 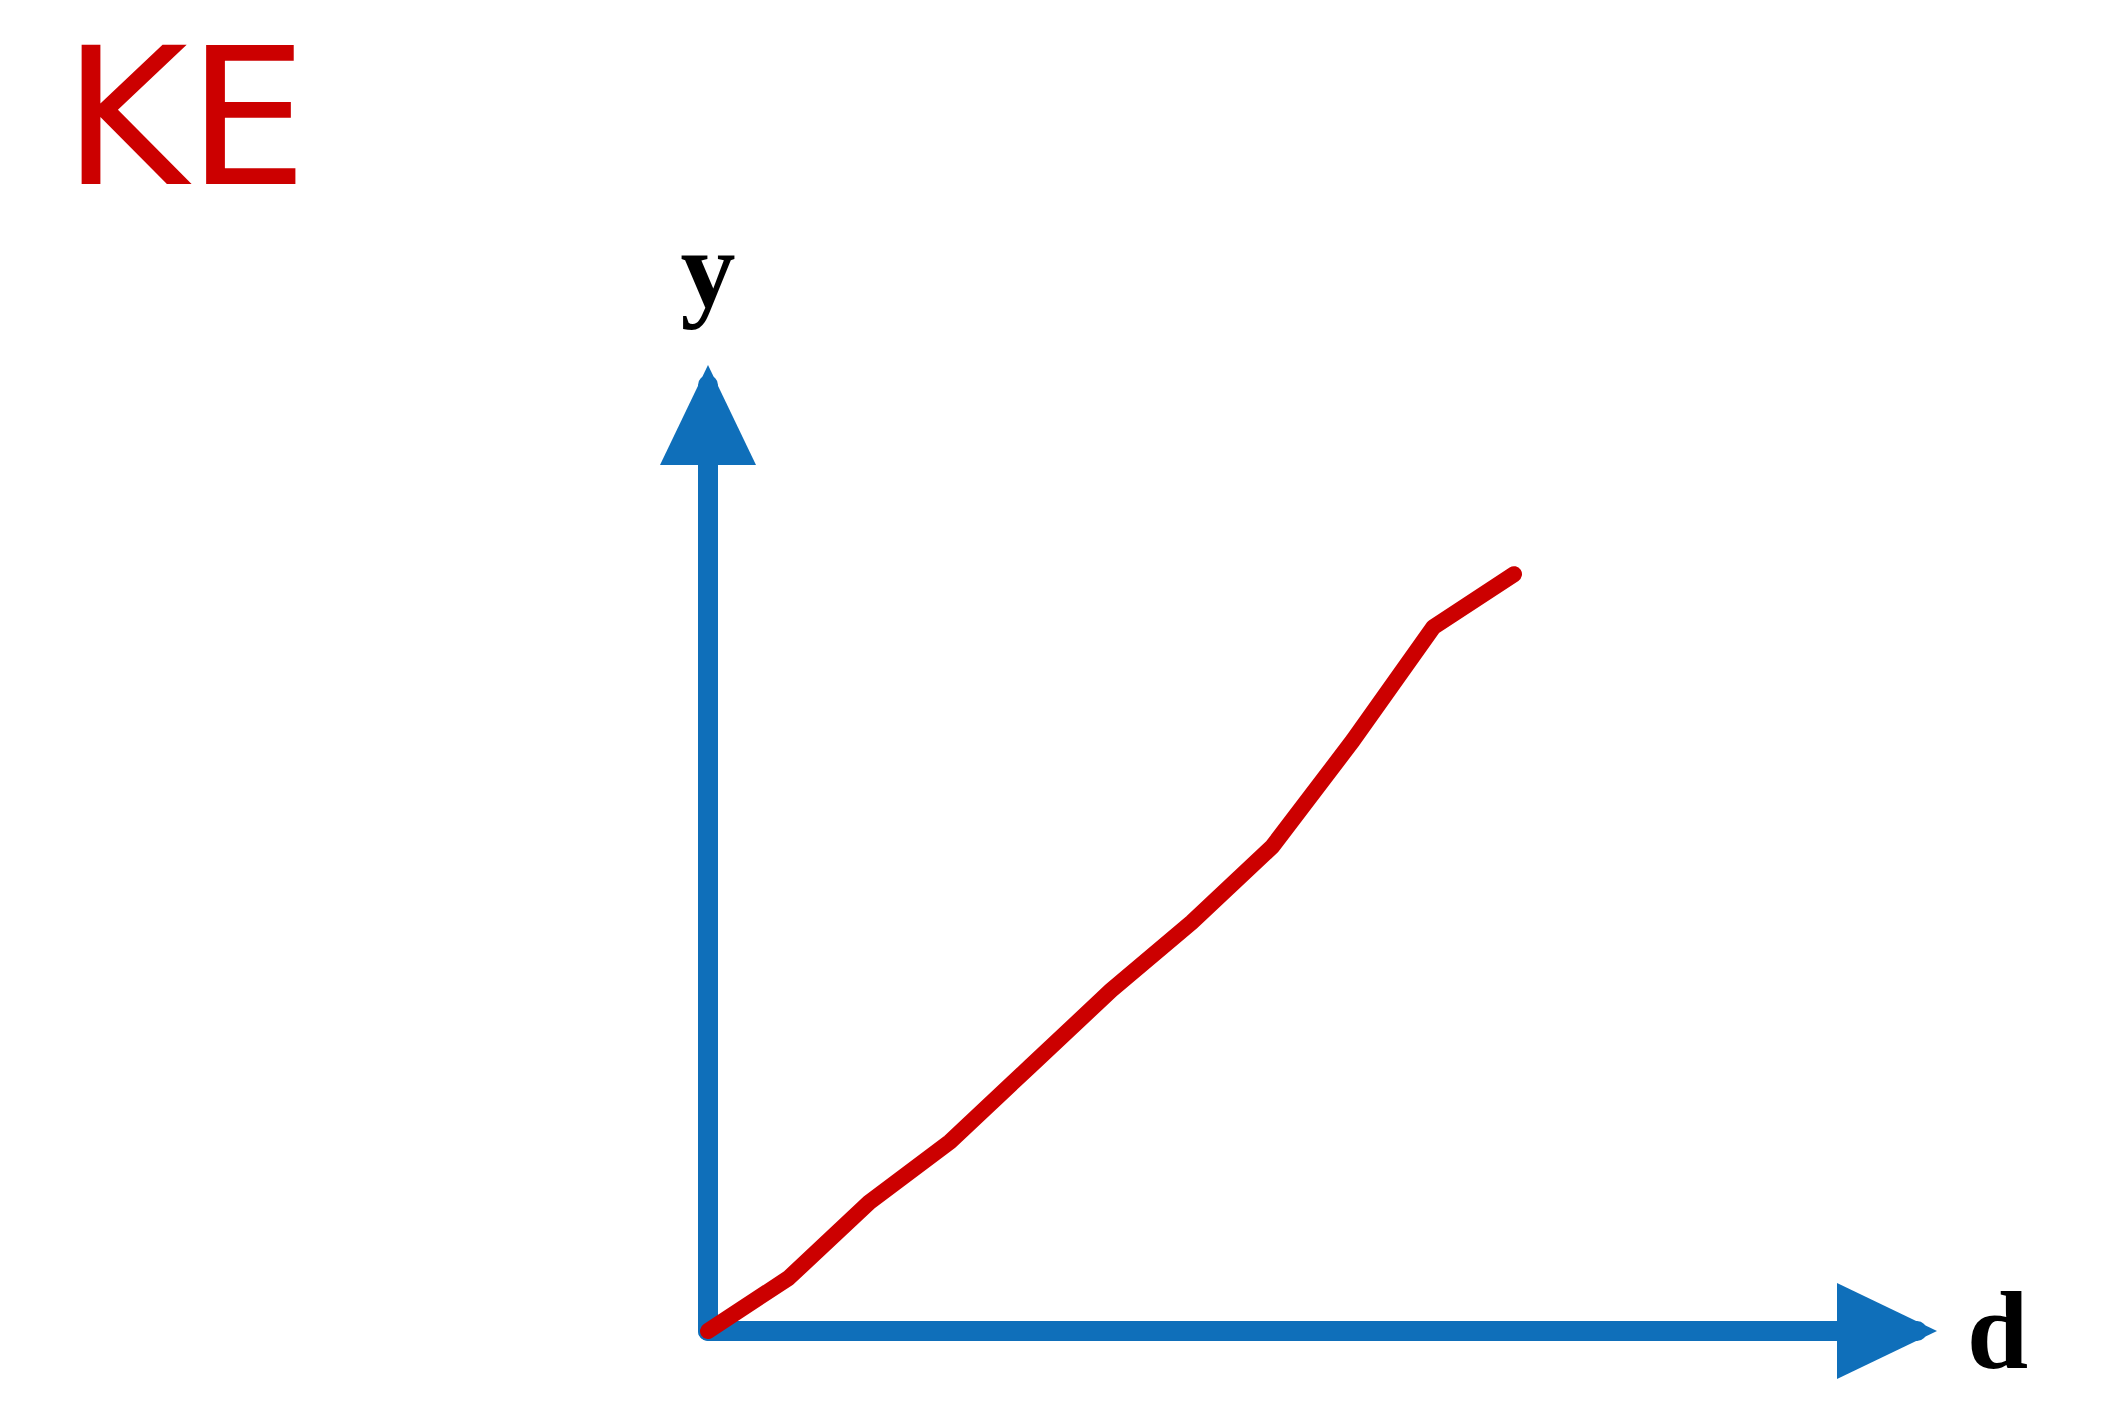 What do you see at coordinates (708, 270) in the screenshot?
I see `y-axis-title: y` at bounding box center [708, 270].